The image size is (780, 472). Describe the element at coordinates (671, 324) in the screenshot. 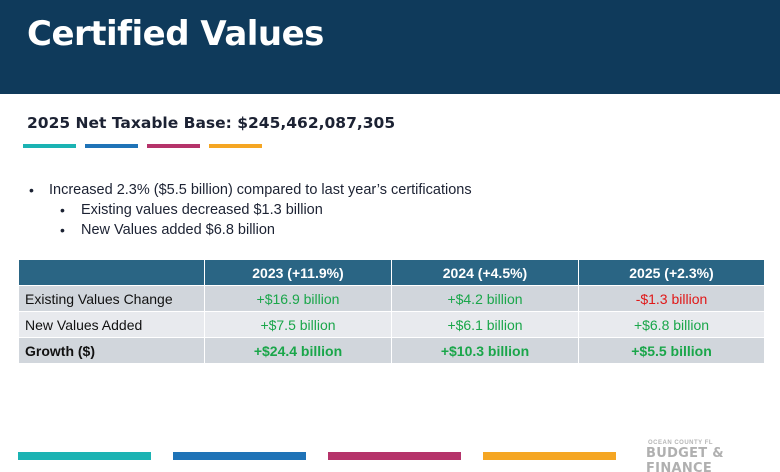

I see `value-cell: +$6.8 billion` at that location.